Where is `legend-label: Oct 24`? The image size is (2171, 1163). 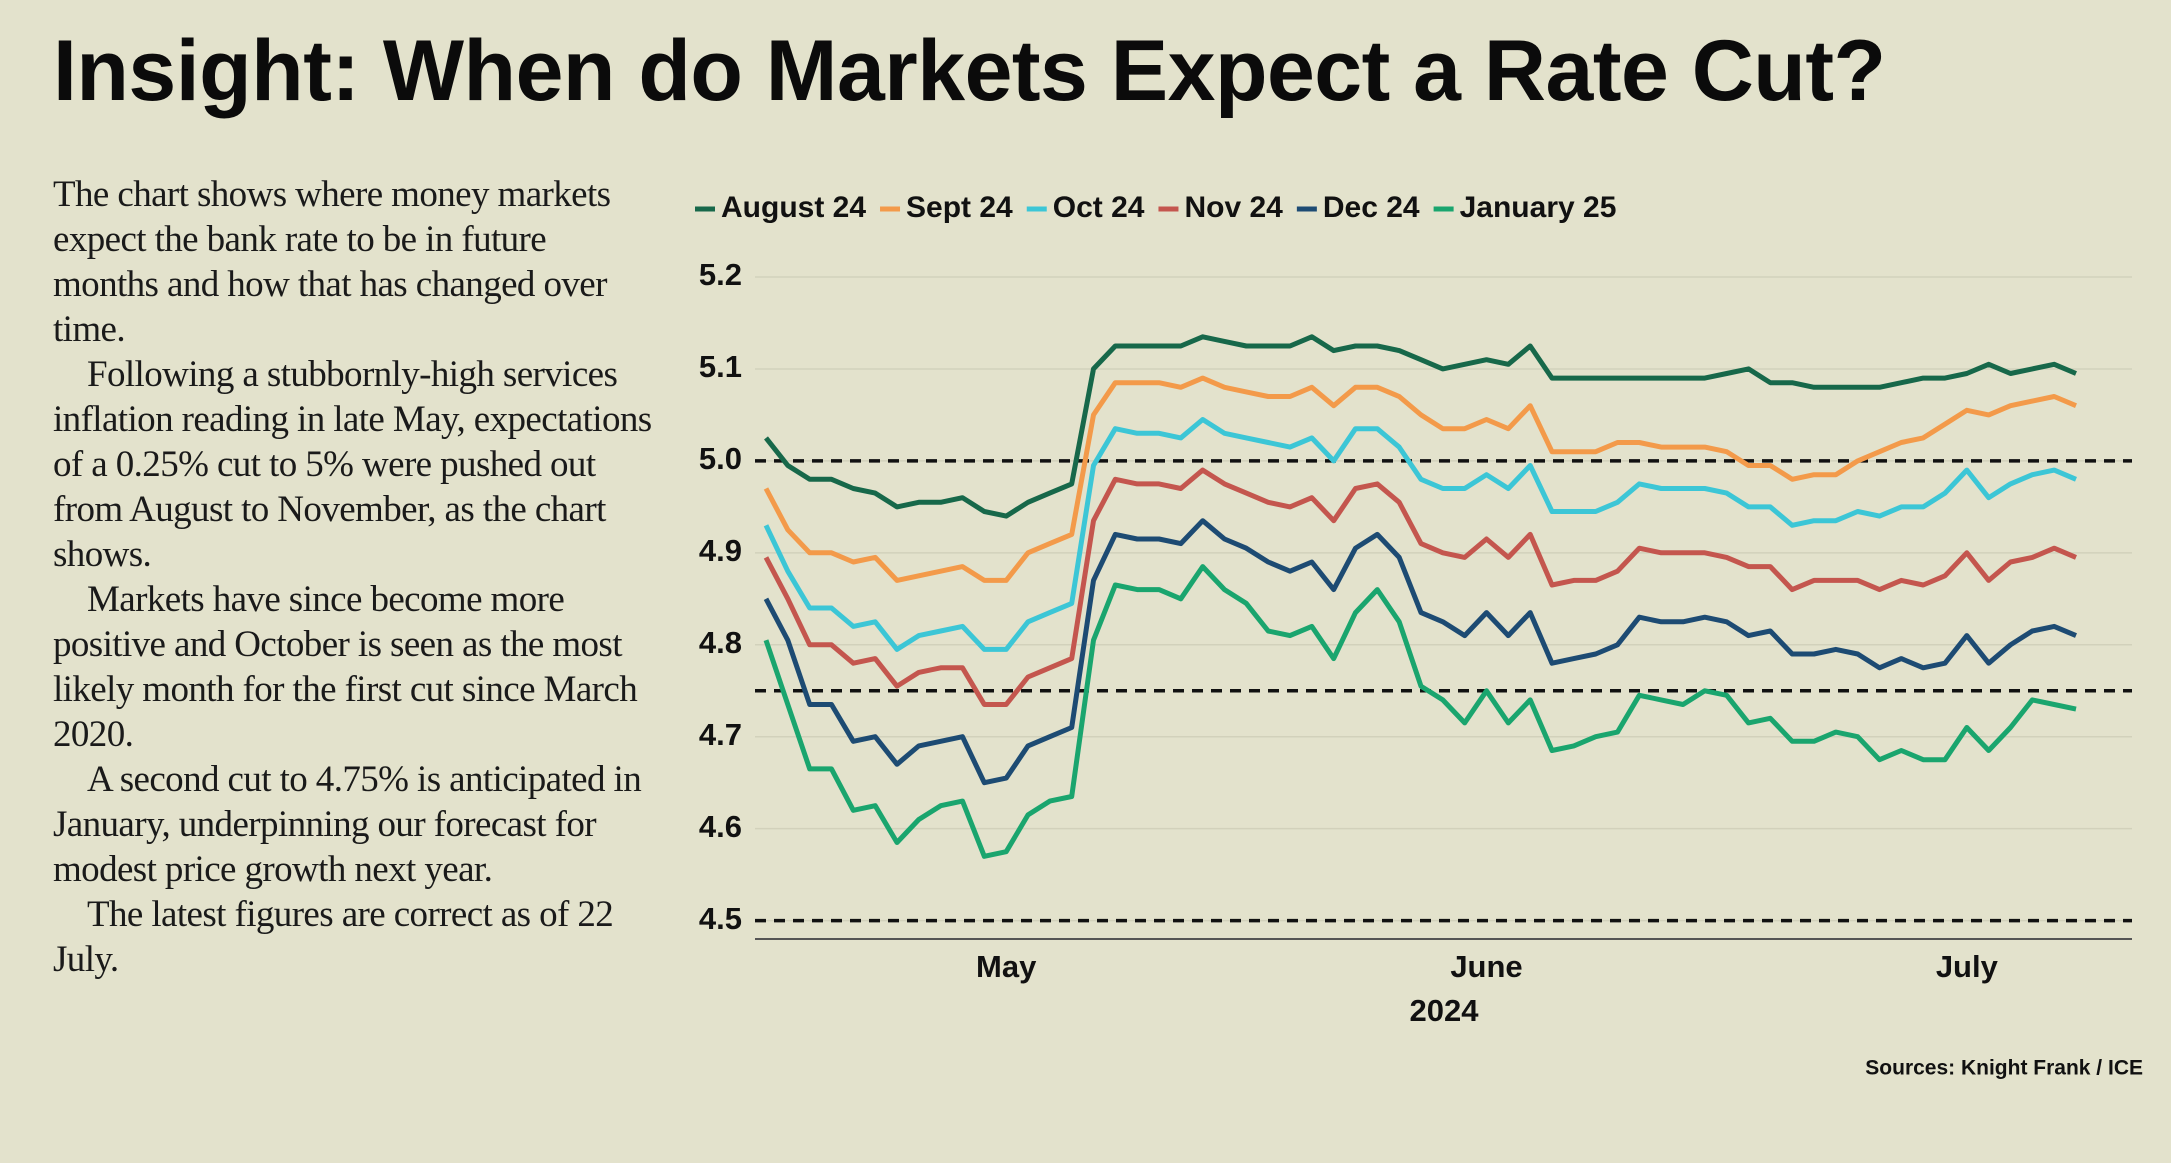 legend-label: Oct 24 is located at coordinates (1099, 207).